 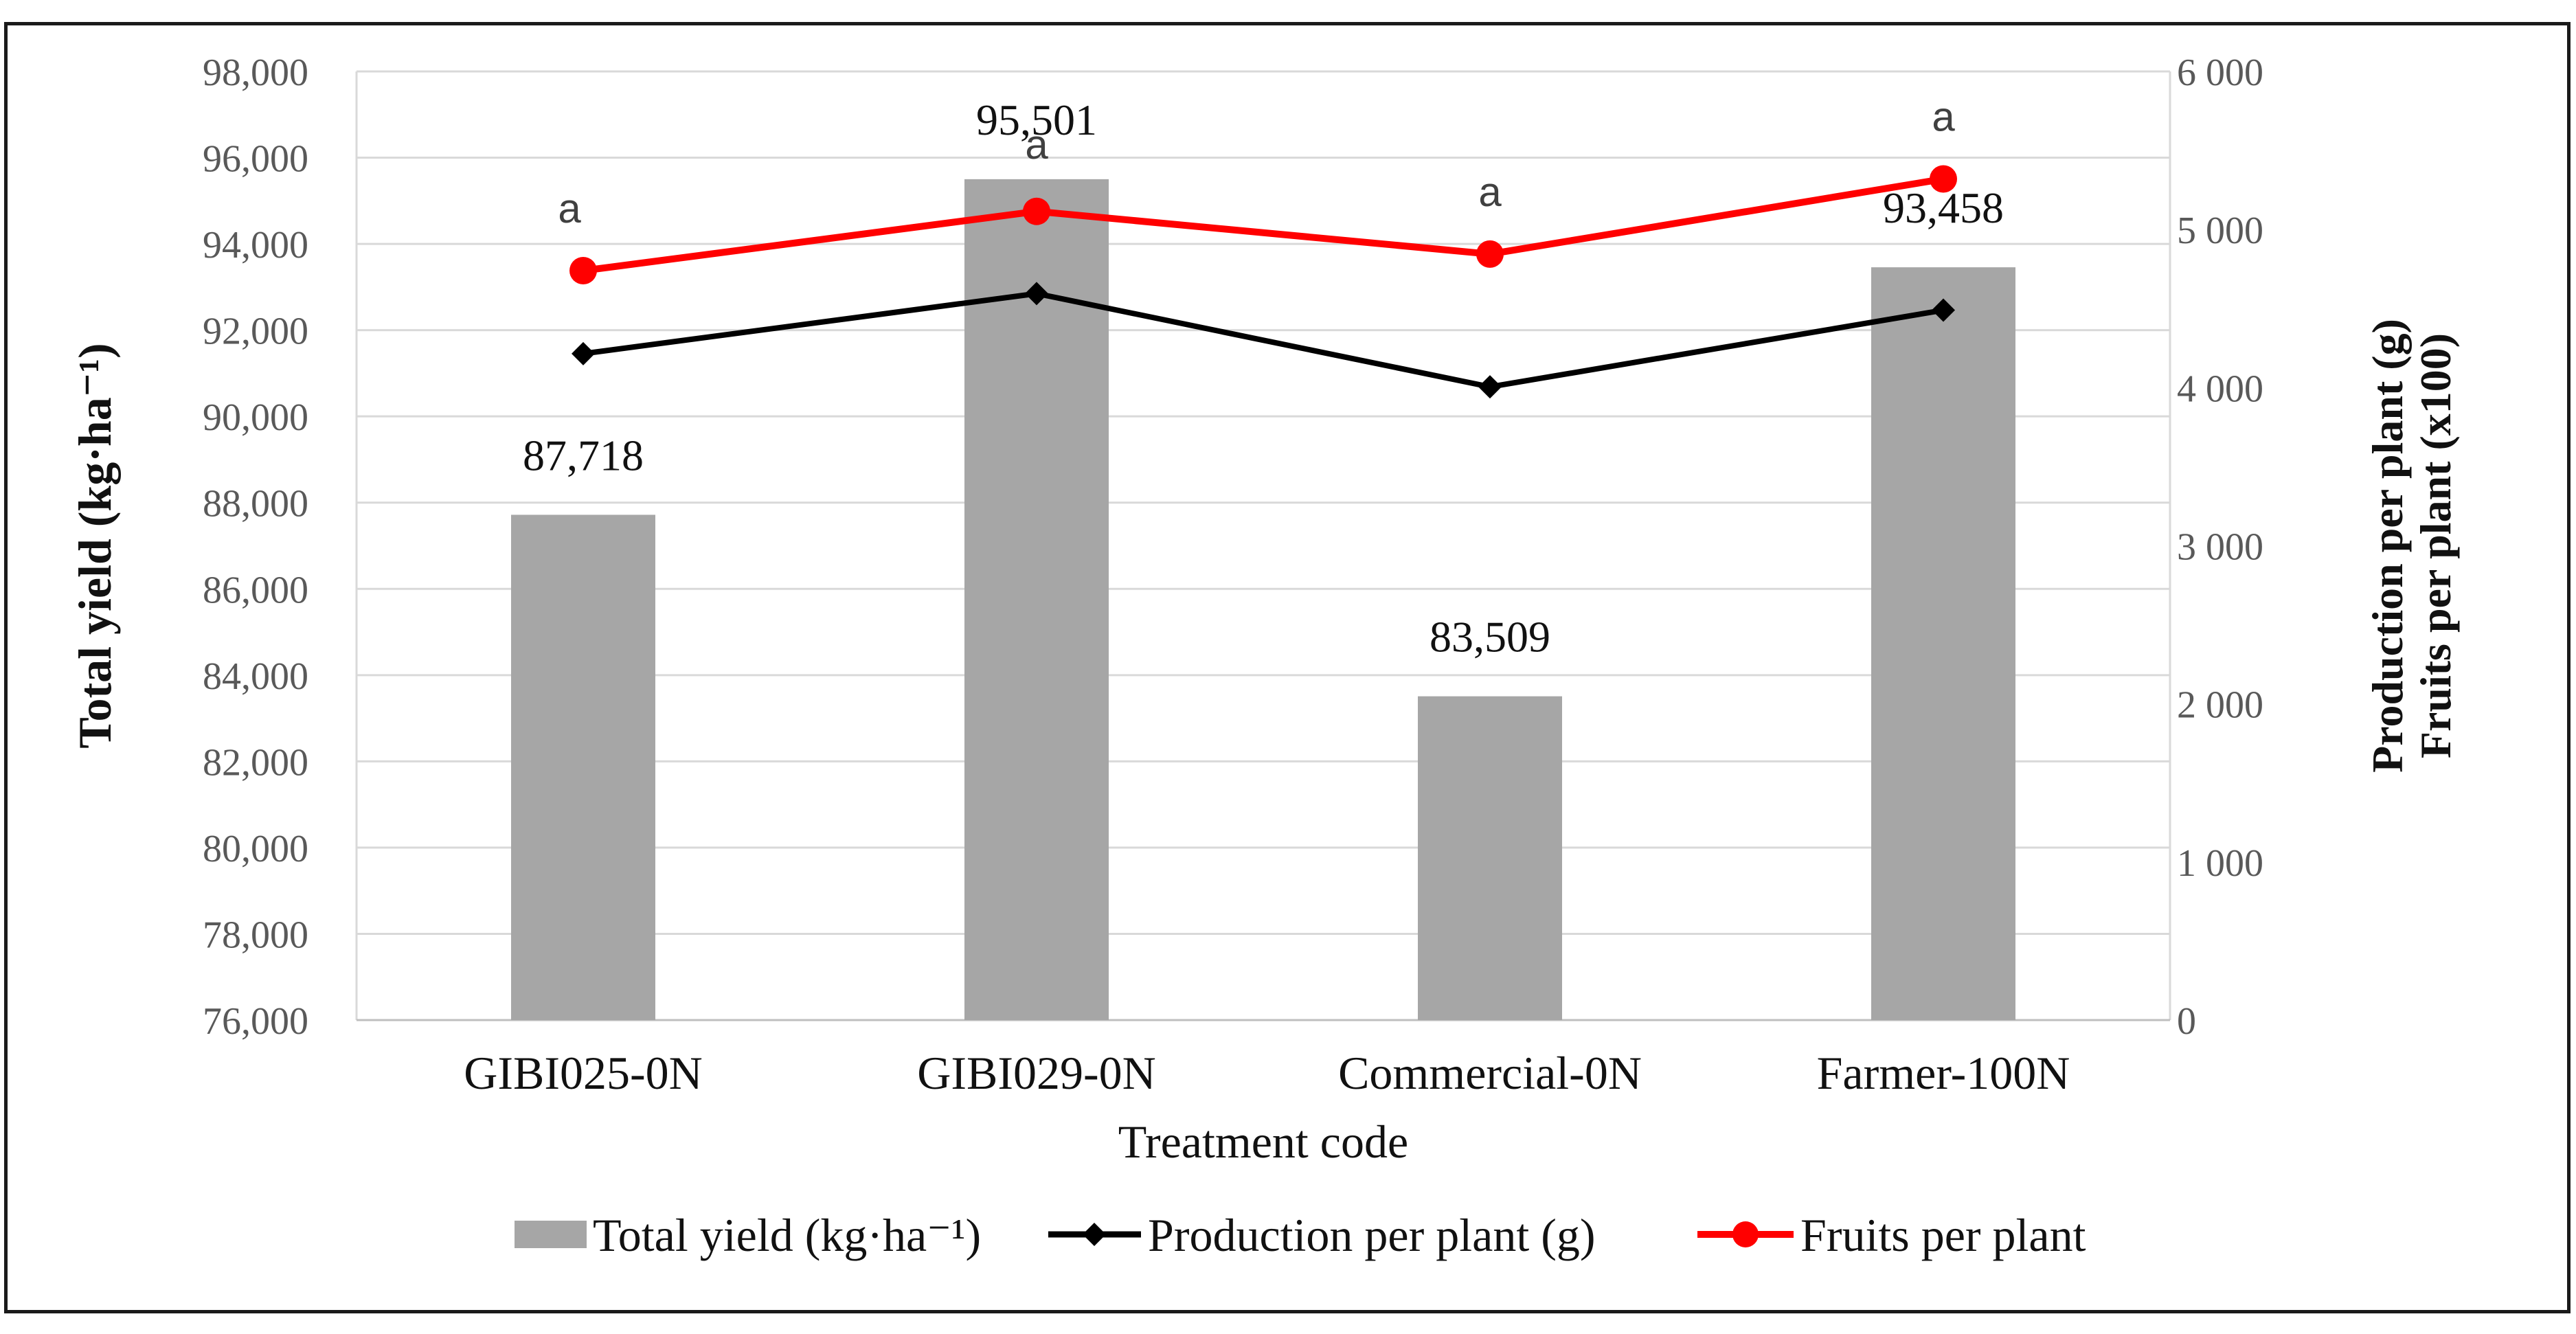 What do you see at coordinates (2220, 863) in the screenshot?
I see `y-right-tick-label: 1 000` at bounding box center [2220, 863].